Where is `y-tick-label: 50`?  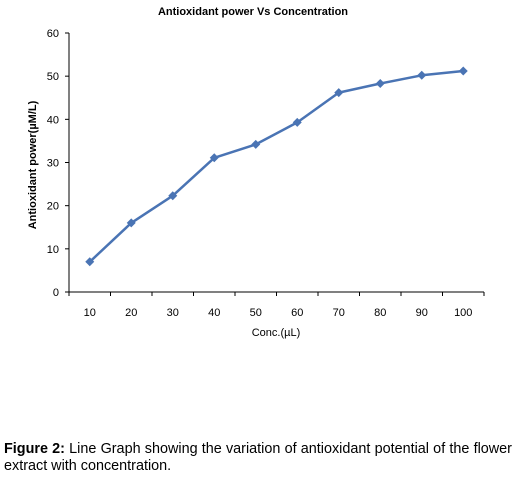 y-tick-label: 50 is located at coordinates (53, 77).